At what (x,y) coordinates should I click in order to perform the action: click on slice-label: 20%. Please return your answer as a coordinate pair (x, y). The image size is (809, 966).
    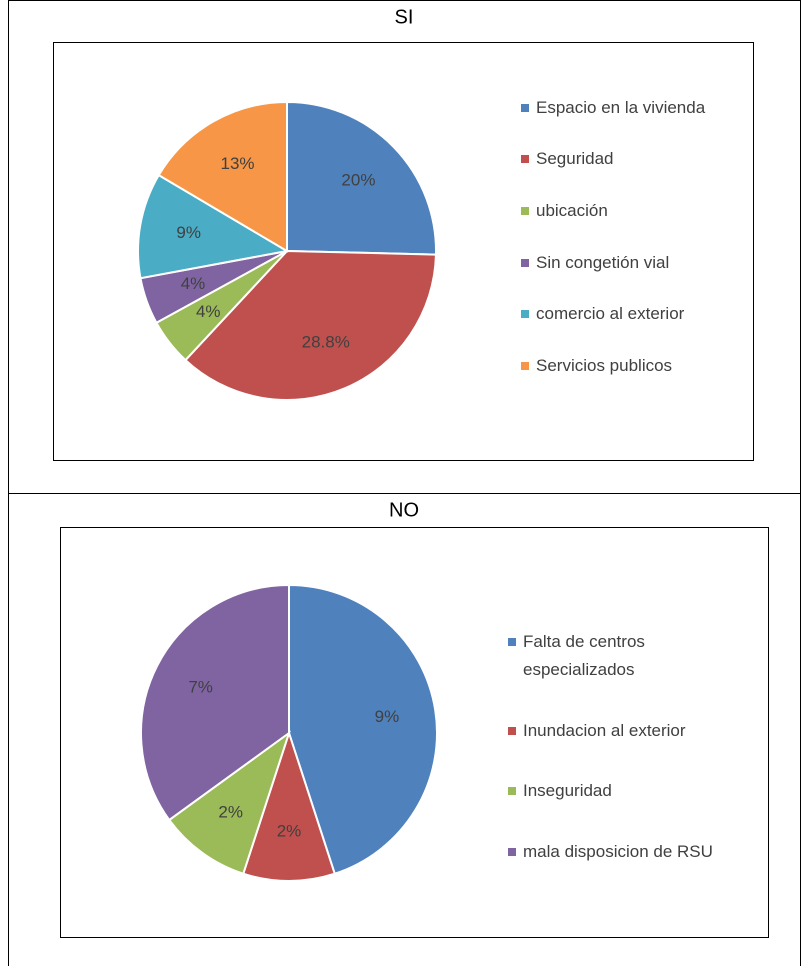
    Looking at the image, I should click on (358, 180).